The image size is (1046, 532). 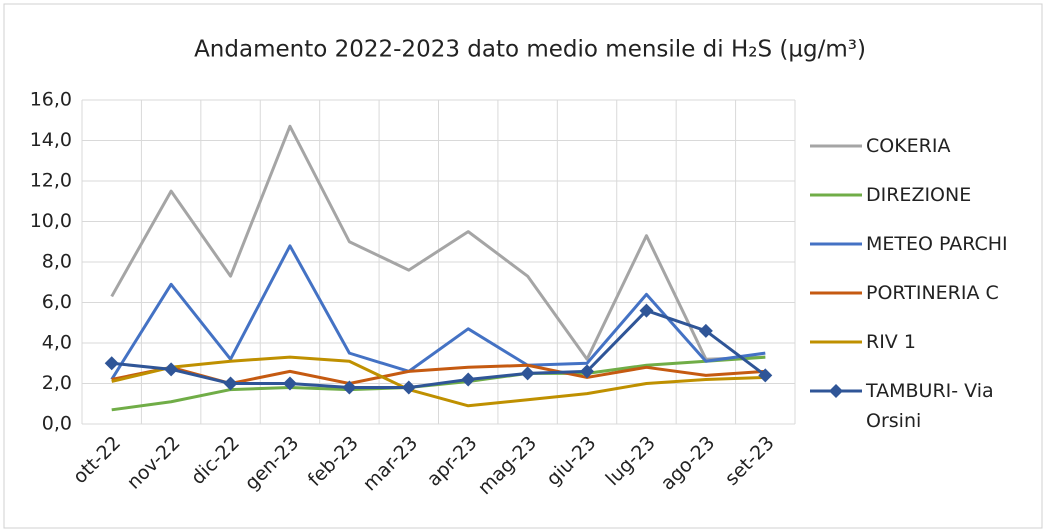 What do you see at coordinates (51, 100) in the screenshot?
I see `y-tick-label: 16,0` at bounding box center [51, 100].